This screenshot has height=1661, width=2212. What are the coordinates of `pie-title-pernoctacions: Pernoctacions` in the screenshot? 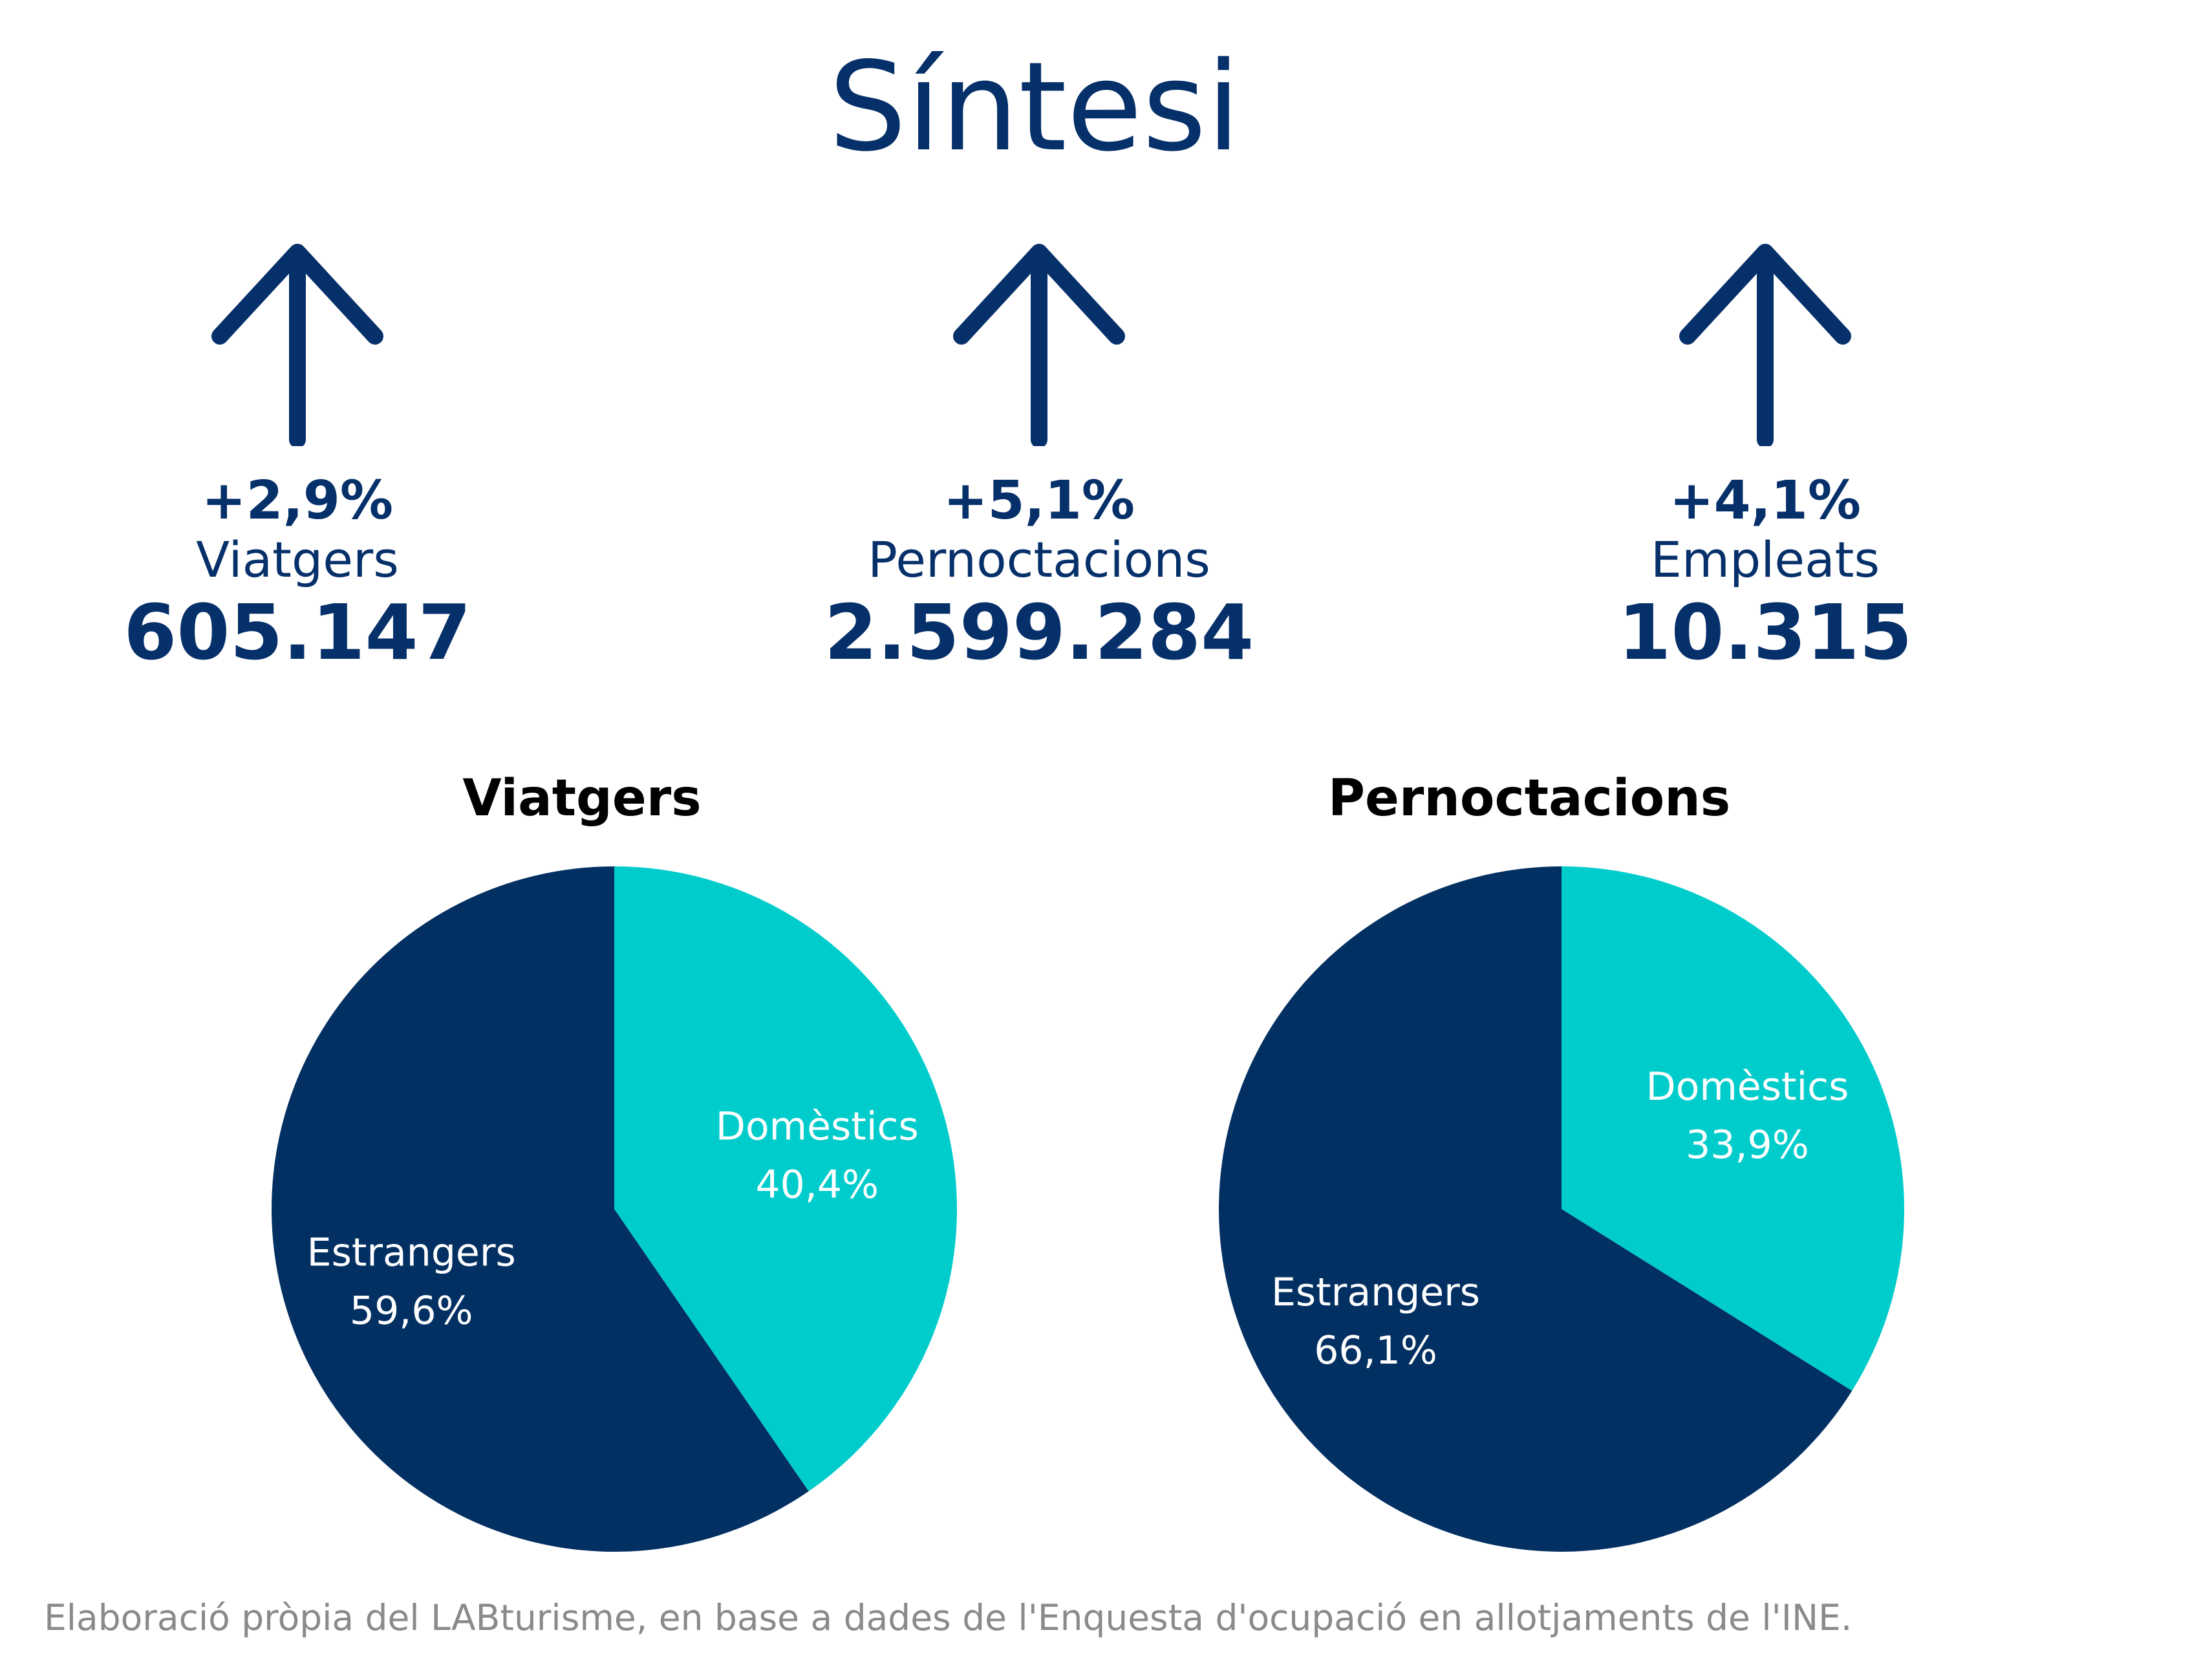 It's located at (1529, 799).